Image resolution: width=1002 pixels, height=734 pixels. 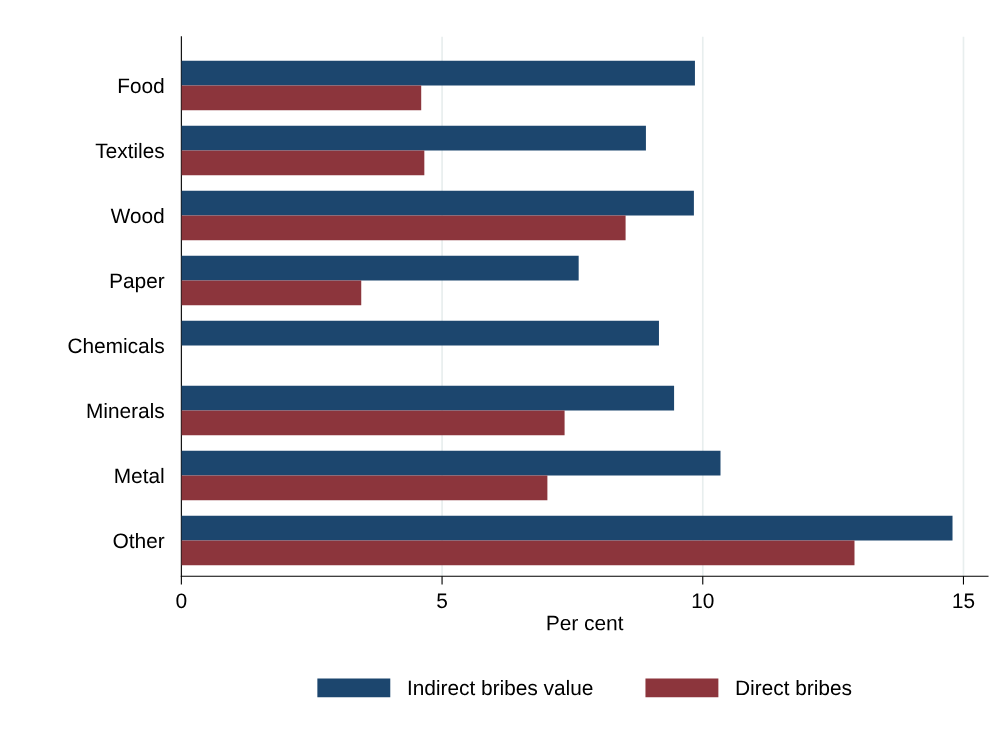 What do you see at coordinates (964, 601) in the screenshot?
I see `x-tick-label: 15` at bounding box center [964, 601].